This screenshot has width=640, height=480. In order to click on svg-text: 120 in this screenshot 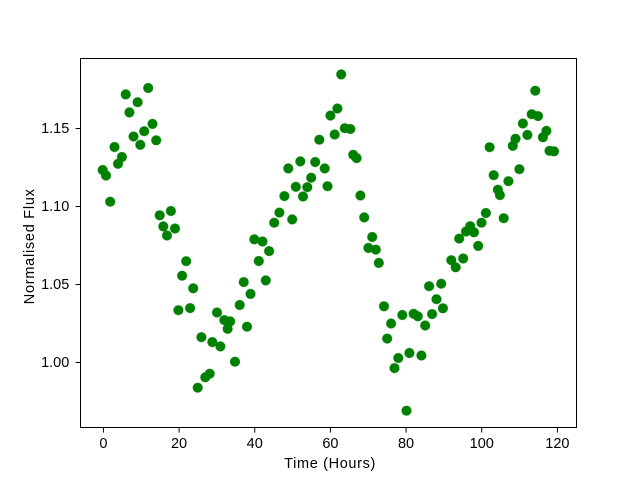, I will do `click(557, 444)`.